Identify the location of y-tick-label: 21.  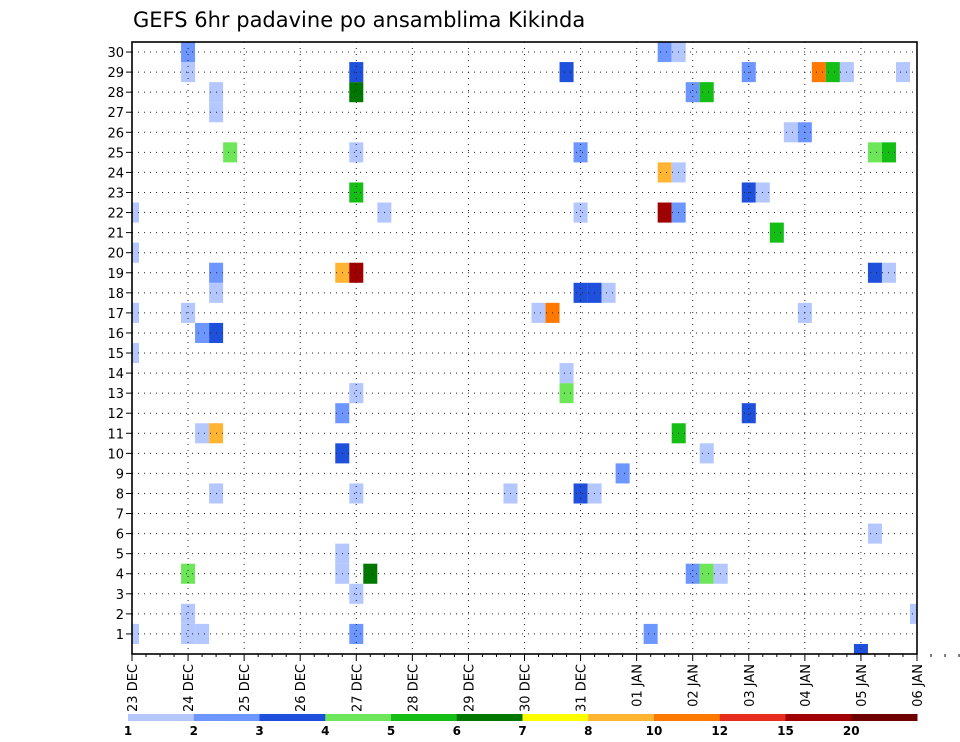
(115, 234).